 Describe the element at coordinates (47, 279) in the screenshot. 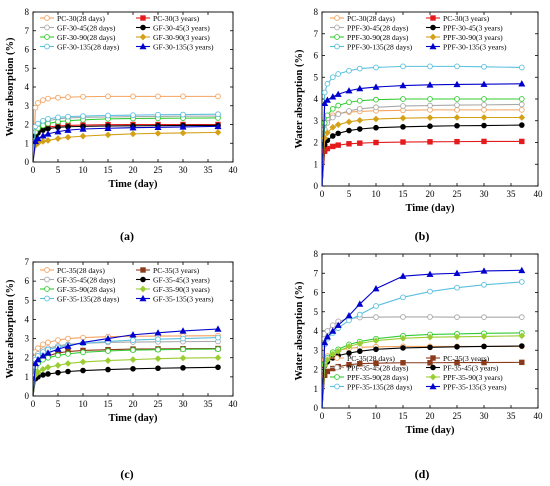

I see `data-point-2-legend` at that location.